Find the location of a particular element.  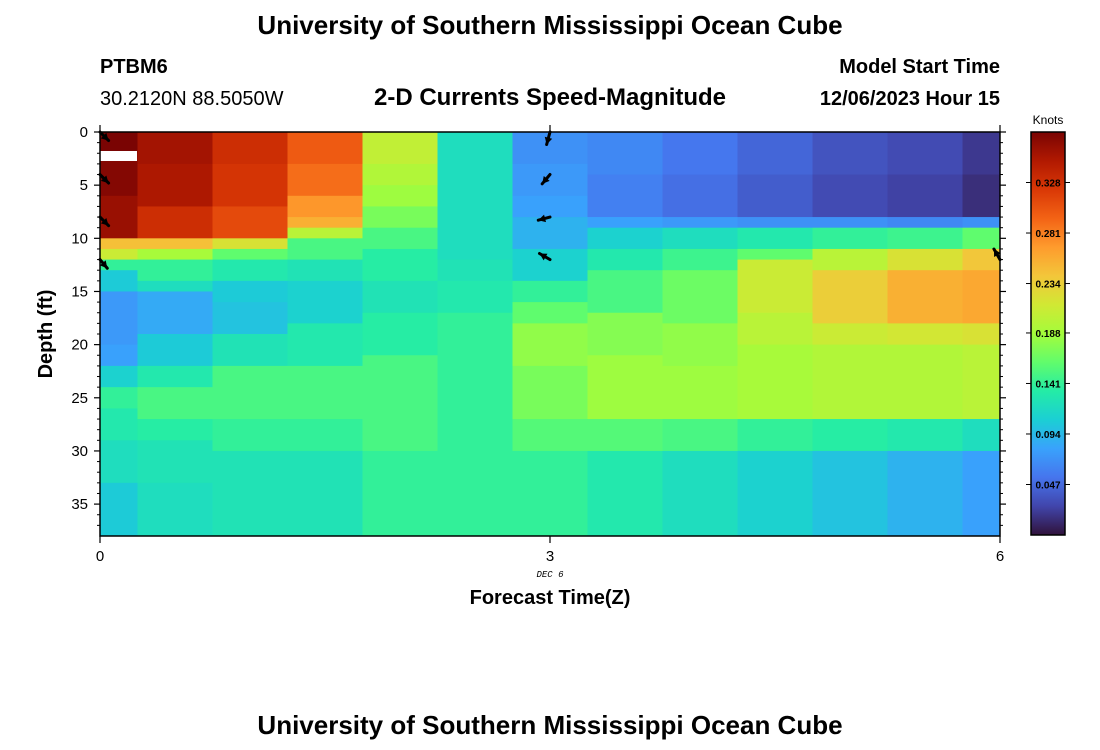

y-tick-label: 5 is located at coordinates (84, 185).